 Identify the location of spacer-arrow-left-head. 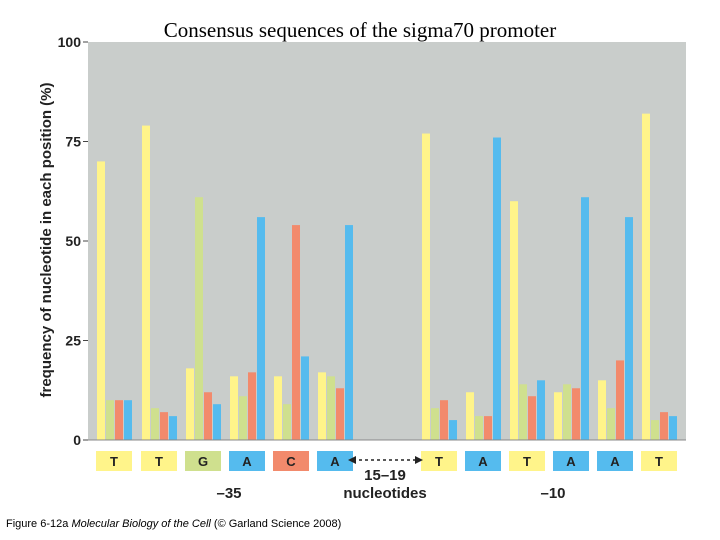
(352, 460).